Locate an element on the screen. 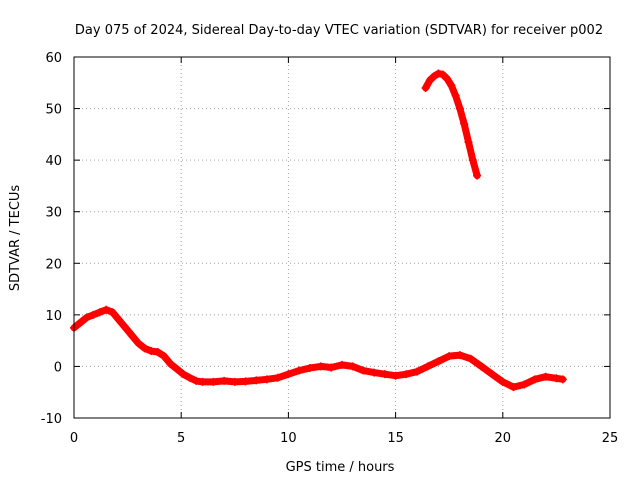  y-tick-label: 10 is located at coordinates (53, 316).